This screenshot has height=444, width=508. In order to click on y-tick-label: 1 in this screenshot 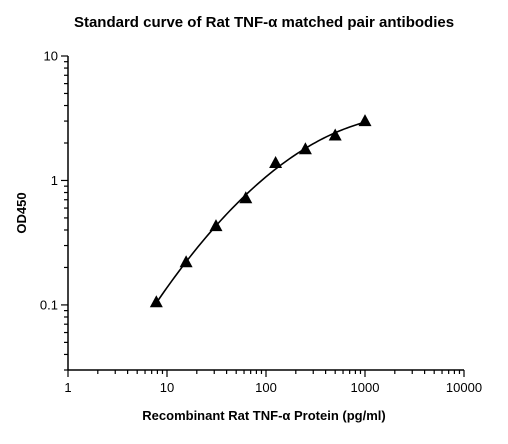, I will do `click(54, 180)`.